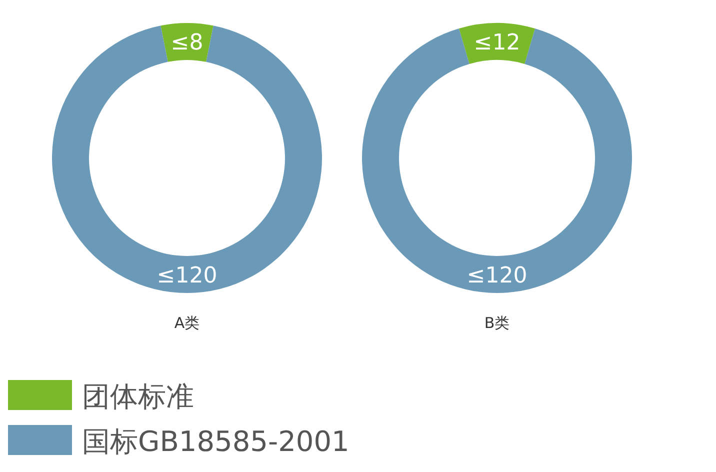 The height and width of the screenshot is (472, 716). I want to click on data-label: ≤12, so click(497, 43).